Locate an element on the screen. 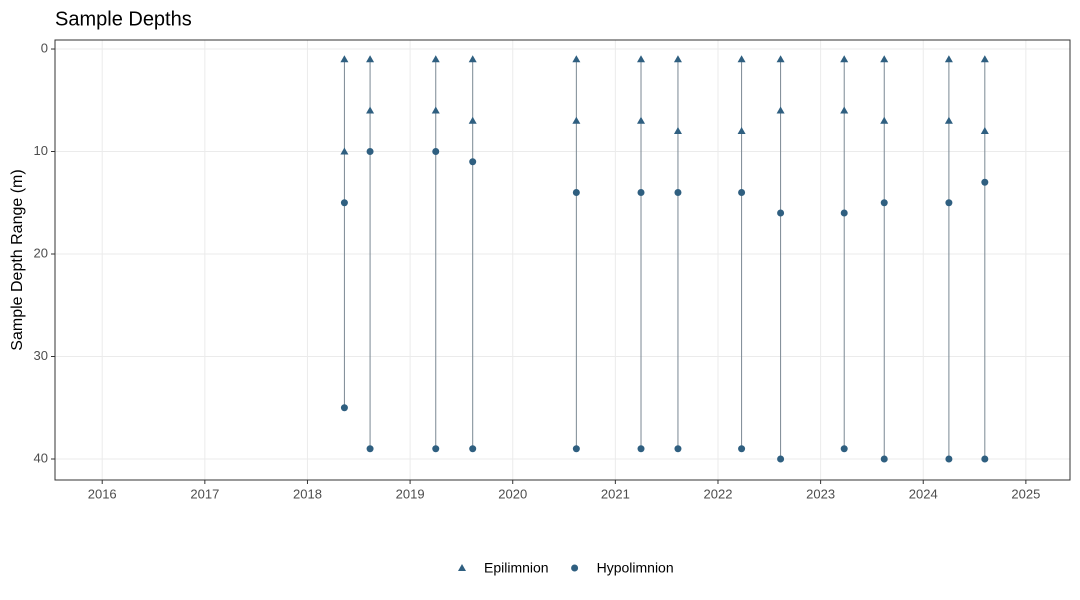  y-tick-label: 10 is located at coordinates (41, 150).